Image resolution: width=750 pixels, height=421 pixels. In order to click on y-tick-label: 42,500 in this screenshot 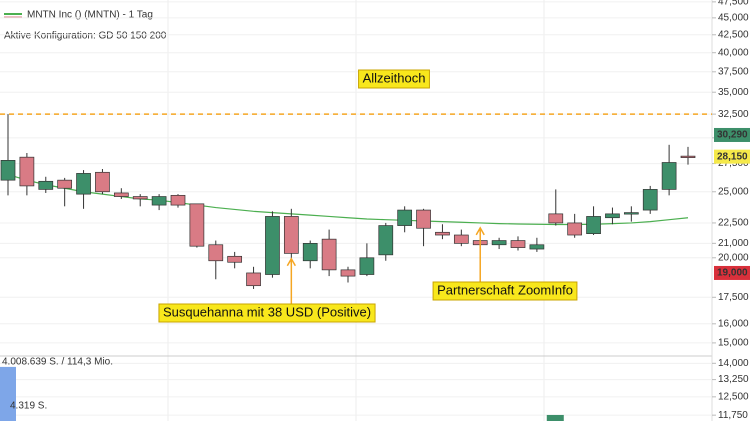, I will do `click(733, 34)`.